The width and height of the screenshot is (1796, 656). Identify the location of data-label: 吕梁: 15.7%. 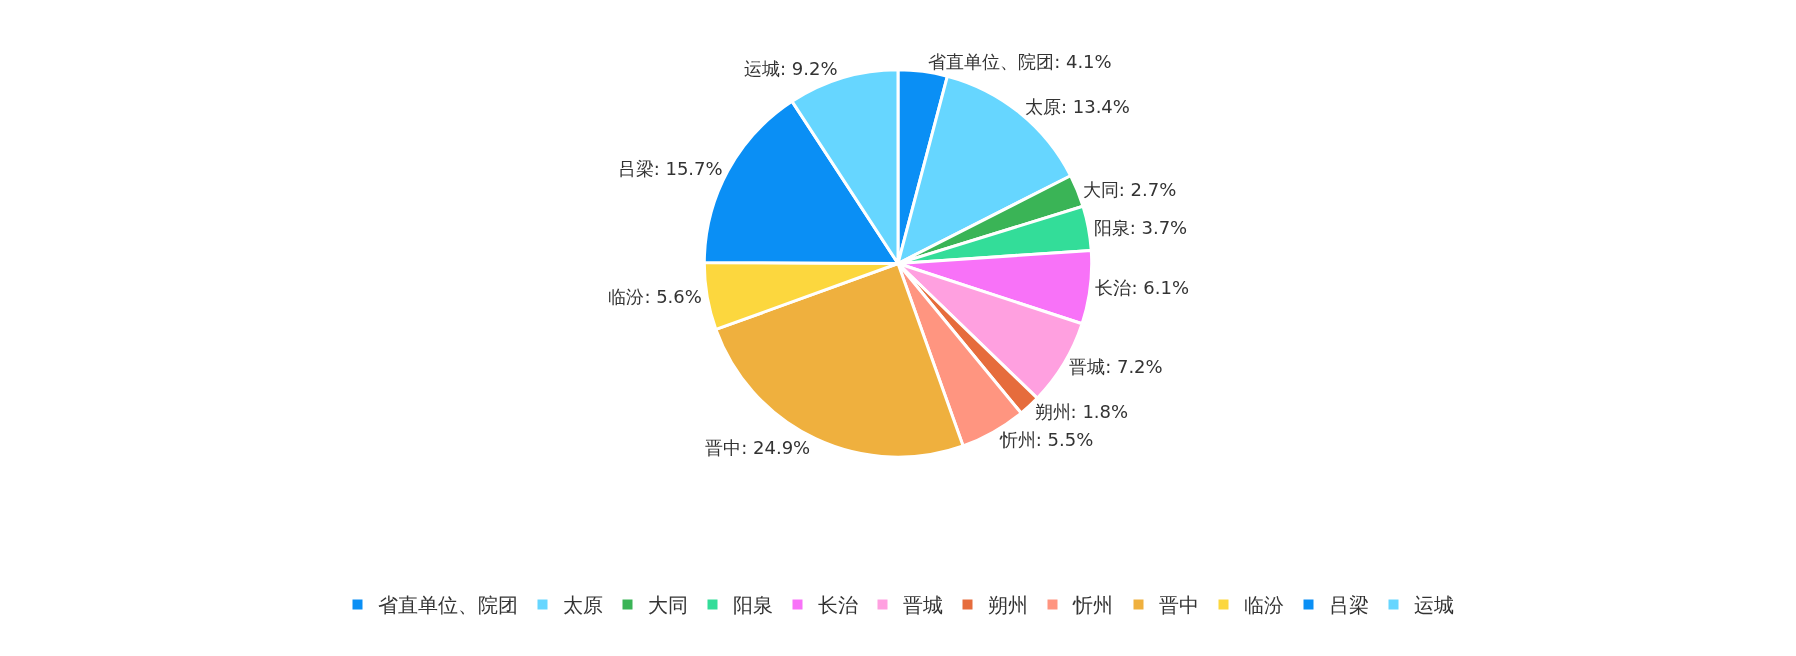
(670, 168).